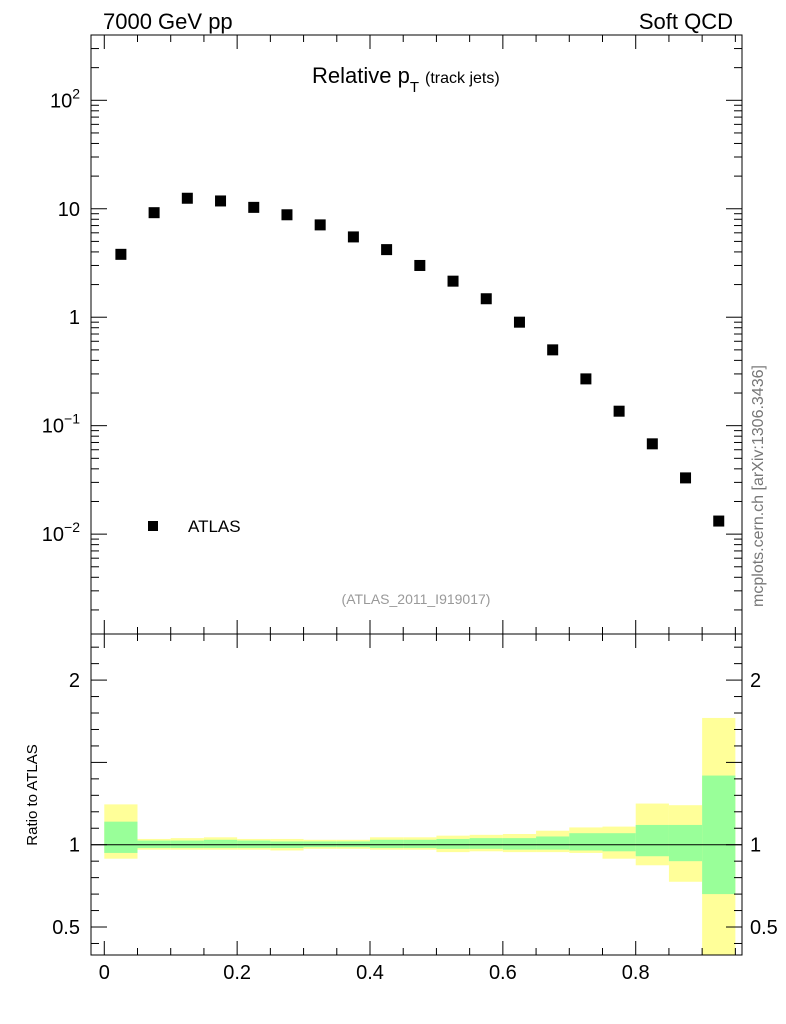 This screenshot has width=786, height=1024. Describe the element at coordinates (686, 21) in the screenshot. I see `header-category-label: Soft QCD` at that location.